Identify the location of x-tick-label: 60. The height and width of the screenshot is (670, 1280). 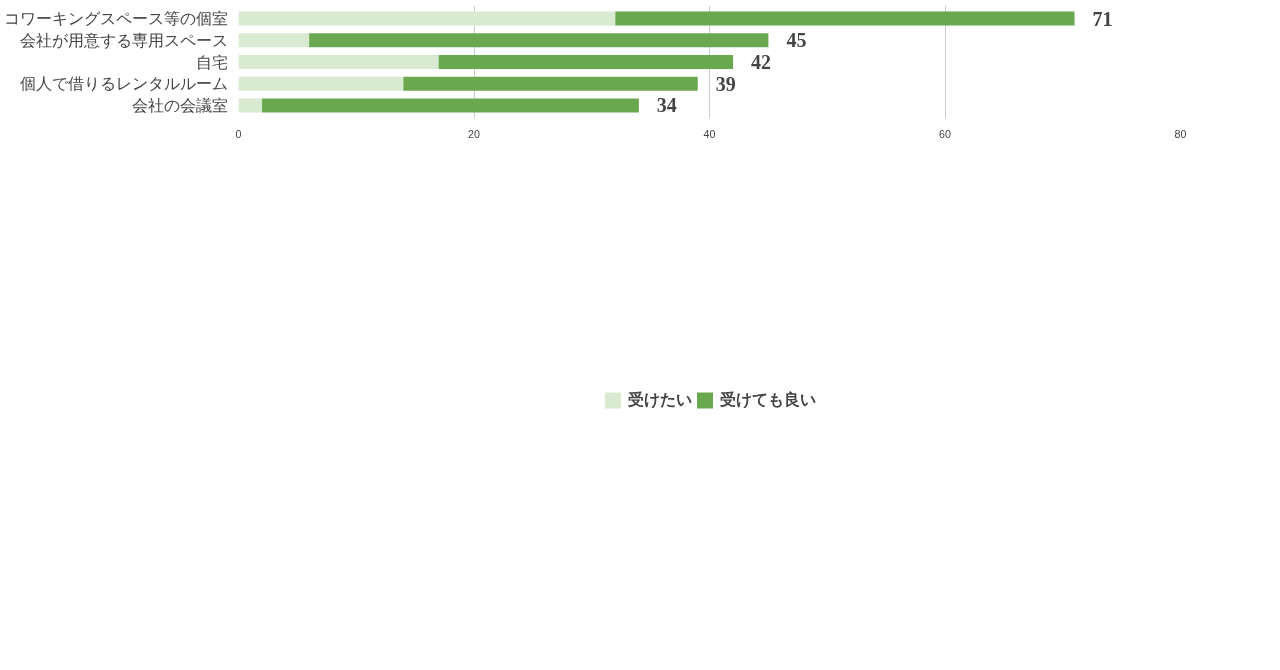
(945, 133).